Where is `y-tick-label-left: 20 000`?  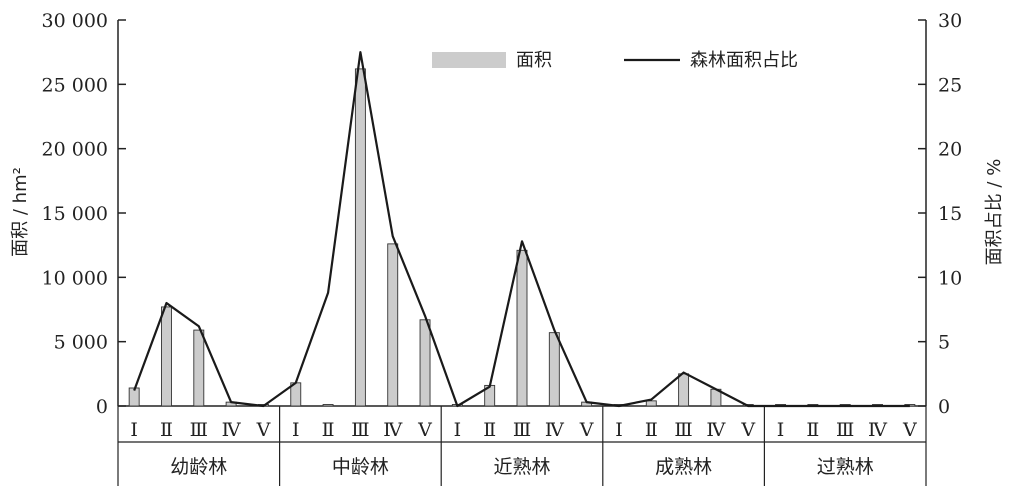
y-tick-label-left: 20 000 is located at coordinates (75, 150).